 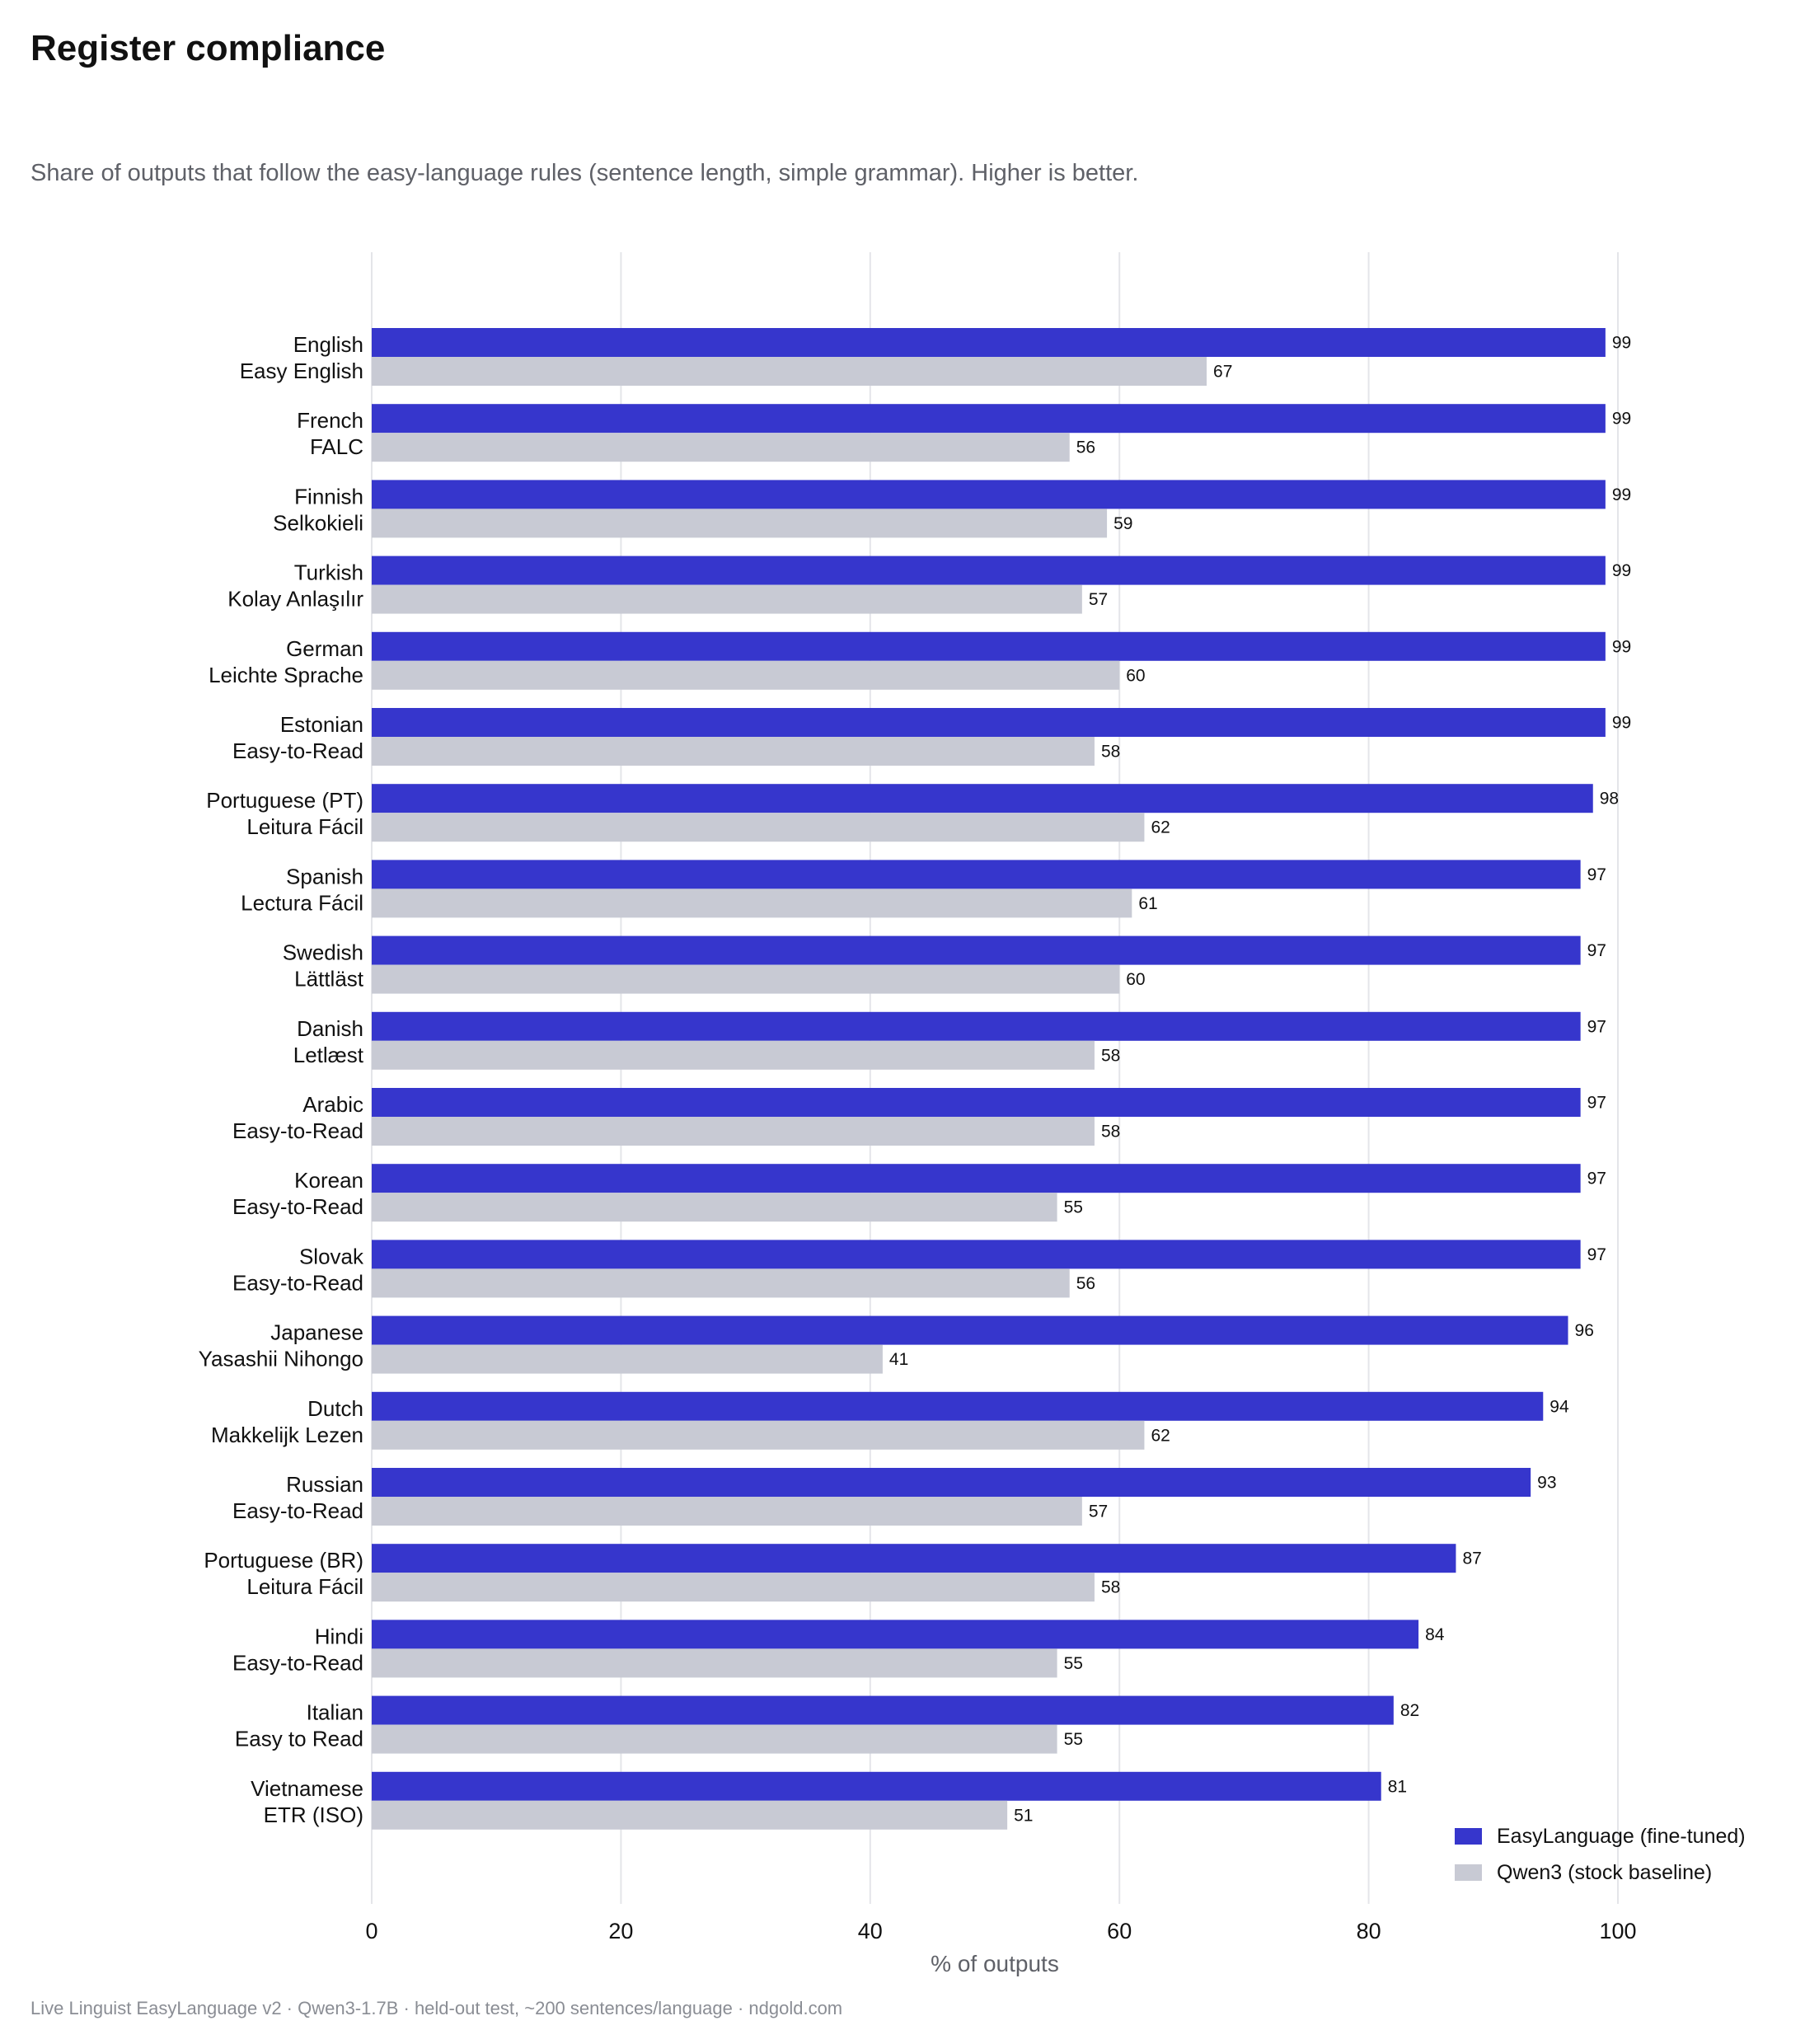 I want to click on category-register-label: ETR (ISO), so click(x=313, y=1815).